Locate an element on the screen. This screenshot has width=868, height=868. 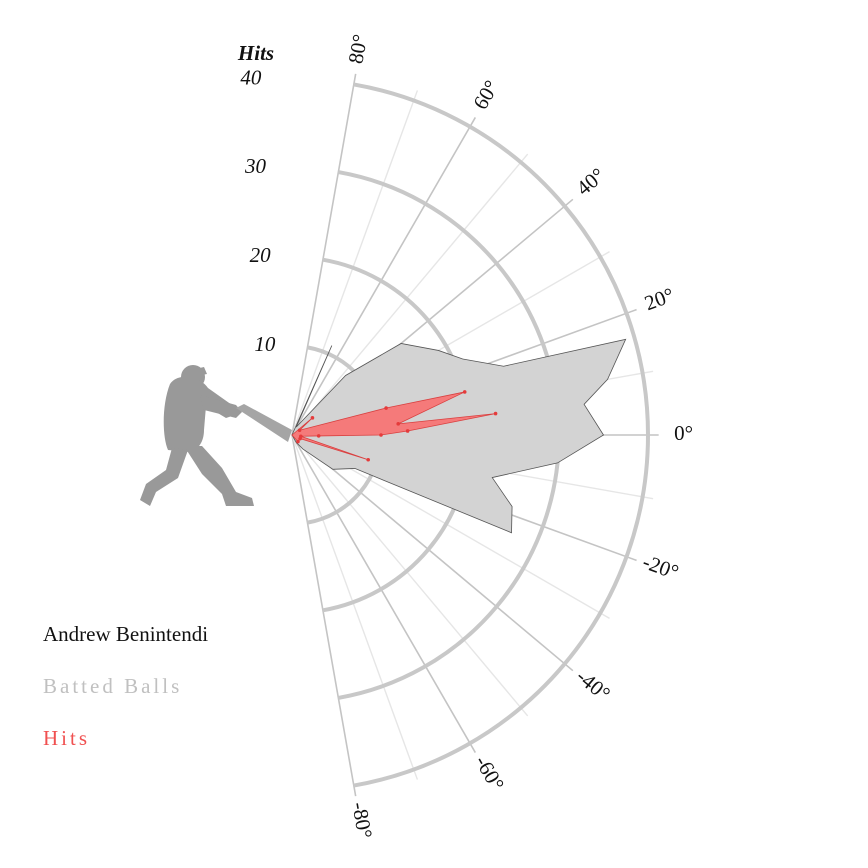
radial-tick-label: 40 is located at coordinates (251, 77).